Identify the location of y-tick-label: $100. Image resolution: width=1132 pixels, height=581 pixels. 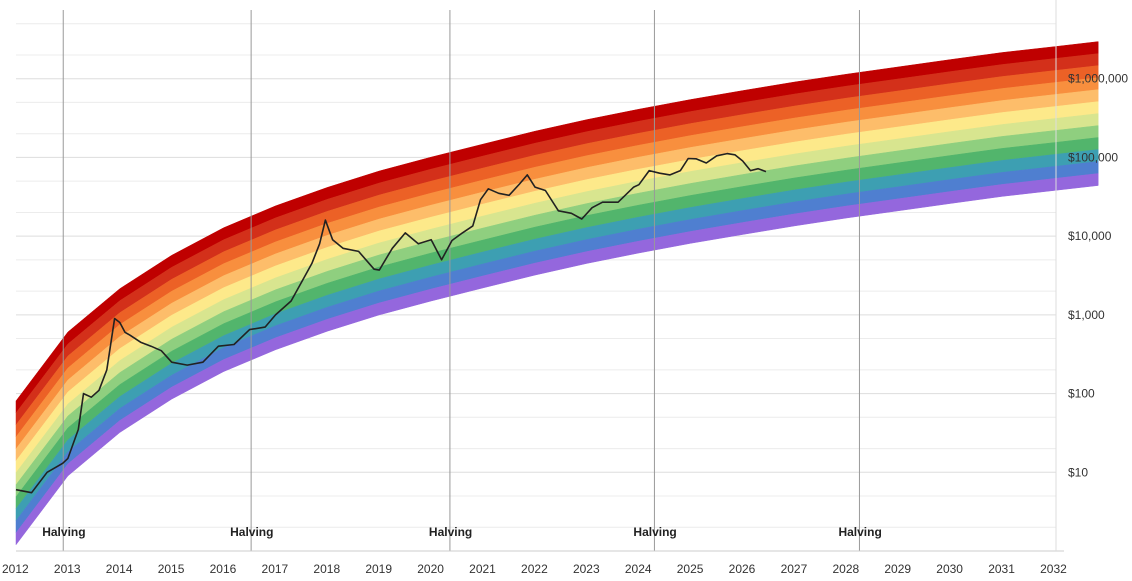
(1081, 394).